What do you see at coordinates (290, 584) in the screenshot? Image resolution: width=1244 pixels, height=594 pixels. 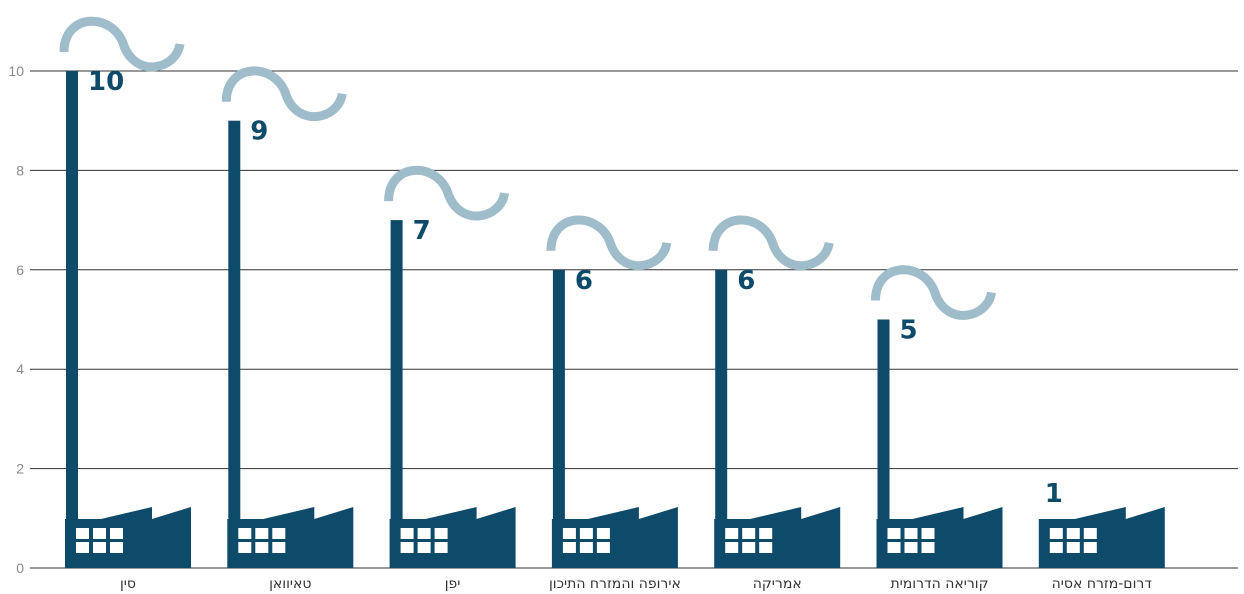 I see `x-tick-label: טאיוואן` at bounding box center [290, 584].